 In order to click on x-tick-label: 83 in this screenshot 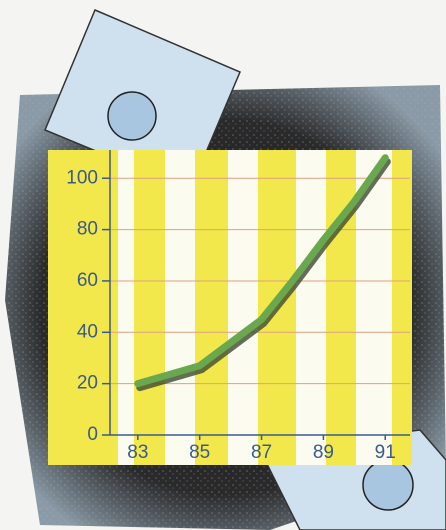, I will do `click(137, 452)`.